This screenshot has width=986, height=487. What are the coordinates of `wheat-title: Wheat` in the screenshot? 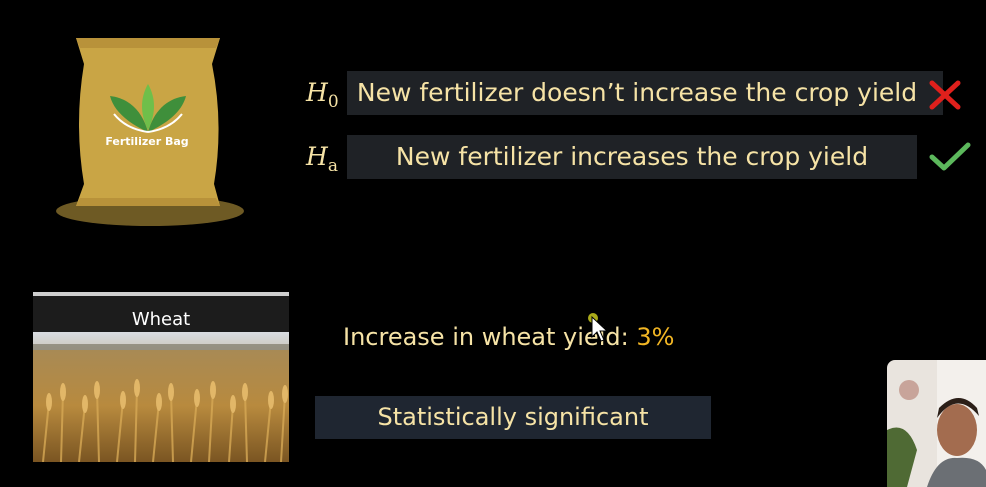 It's located at (161, 312).